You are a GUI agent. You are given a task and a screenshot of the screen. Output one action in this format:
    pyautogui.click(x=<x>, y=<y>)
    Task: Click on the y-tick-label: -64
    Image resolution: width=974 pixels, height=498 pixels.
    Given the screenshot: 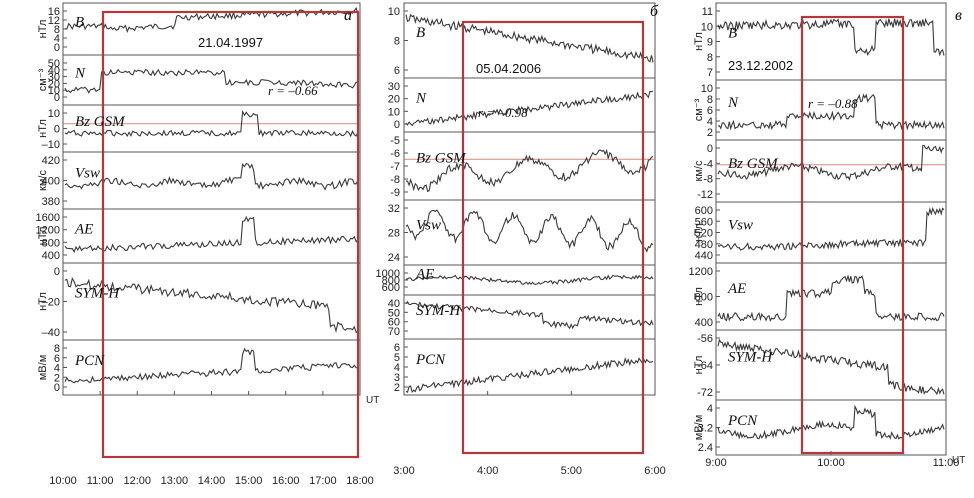 What is the action you would take?
    pyautogui.click(x=705, y=366)
    